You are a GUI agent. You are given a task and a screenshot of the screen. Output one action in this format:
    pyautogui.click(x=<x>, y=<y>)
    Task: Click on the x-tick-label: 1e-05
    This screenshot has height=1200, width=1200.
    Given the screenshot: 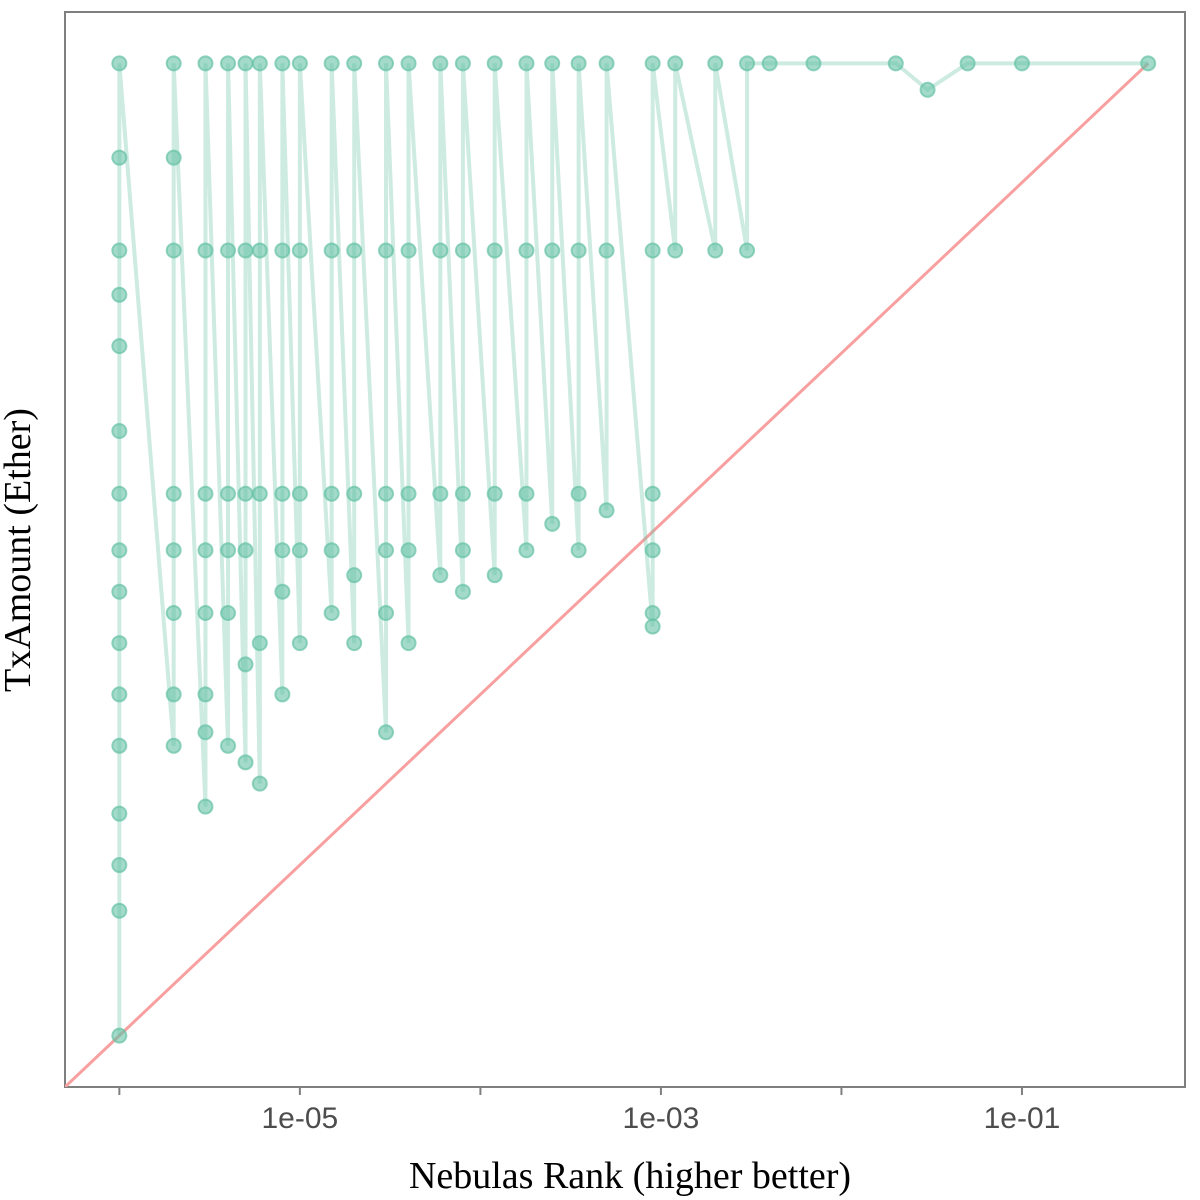 What is the action you would take?
    pyautogui.click(x=300, y=1118)
    